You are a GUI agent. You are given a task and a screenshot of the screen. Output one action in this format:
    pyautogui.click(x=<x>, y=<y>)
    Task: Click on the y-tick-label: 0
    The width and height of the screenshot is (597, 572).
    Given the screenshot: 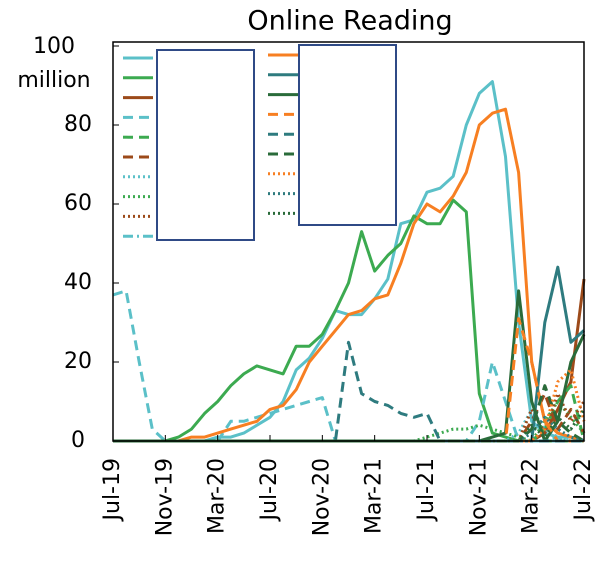 What is the action you would take?
    pyautogui.click(x=78, y=440)
    